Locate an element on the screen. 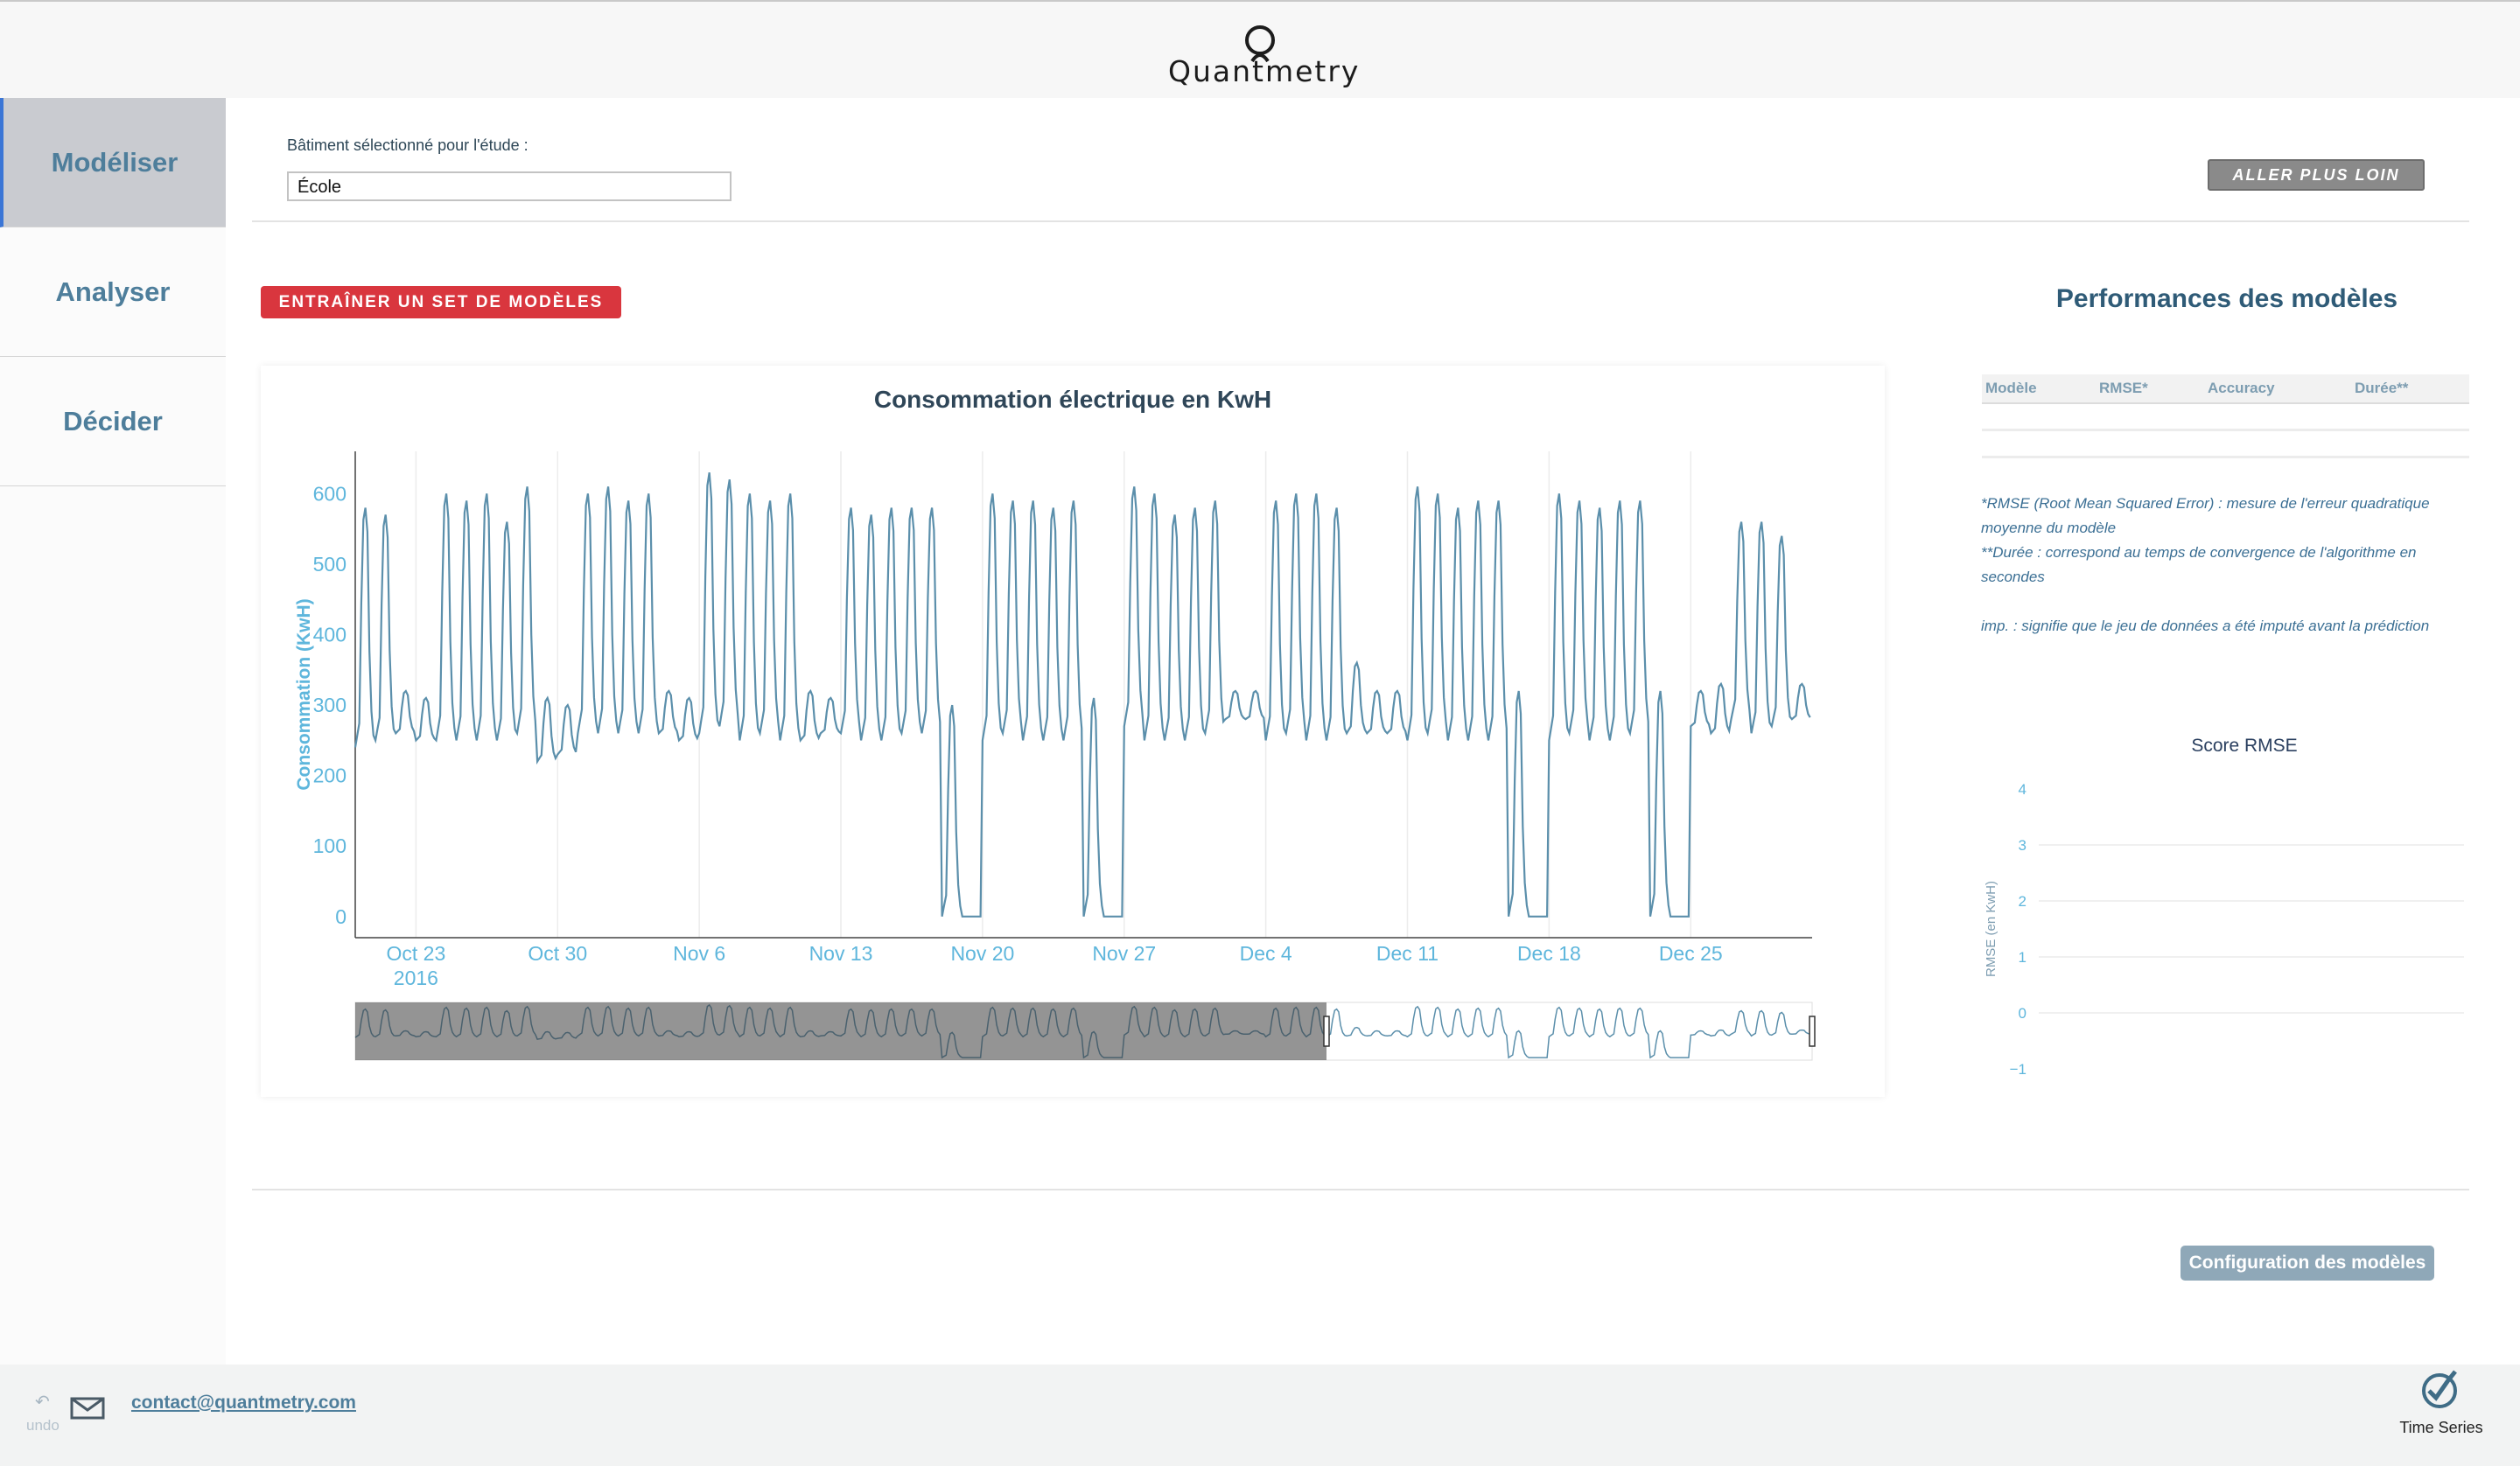  app-header is located at coordinates (1260, 50).